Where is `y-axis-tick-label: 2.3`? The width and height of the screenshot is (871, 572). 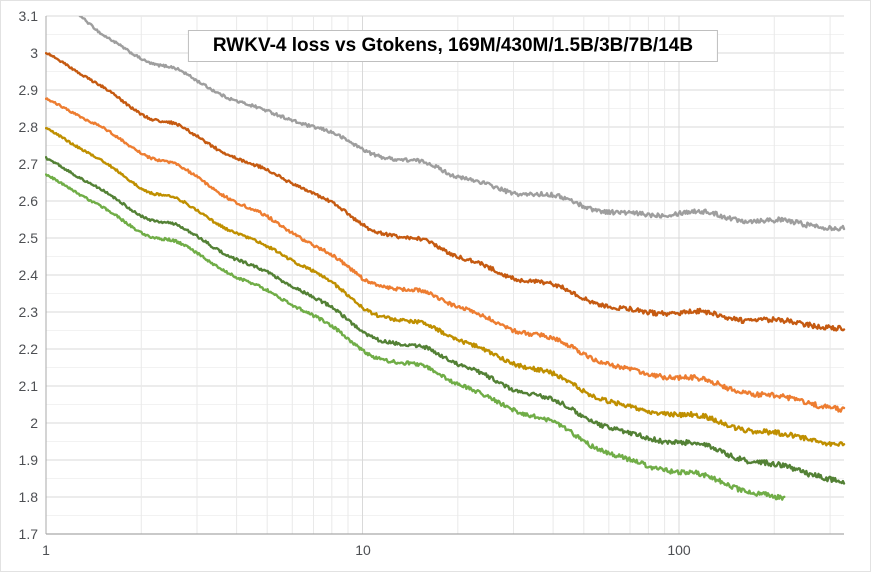
y-axis-tick-label: 2.3 is located at coordinates (28, 312).